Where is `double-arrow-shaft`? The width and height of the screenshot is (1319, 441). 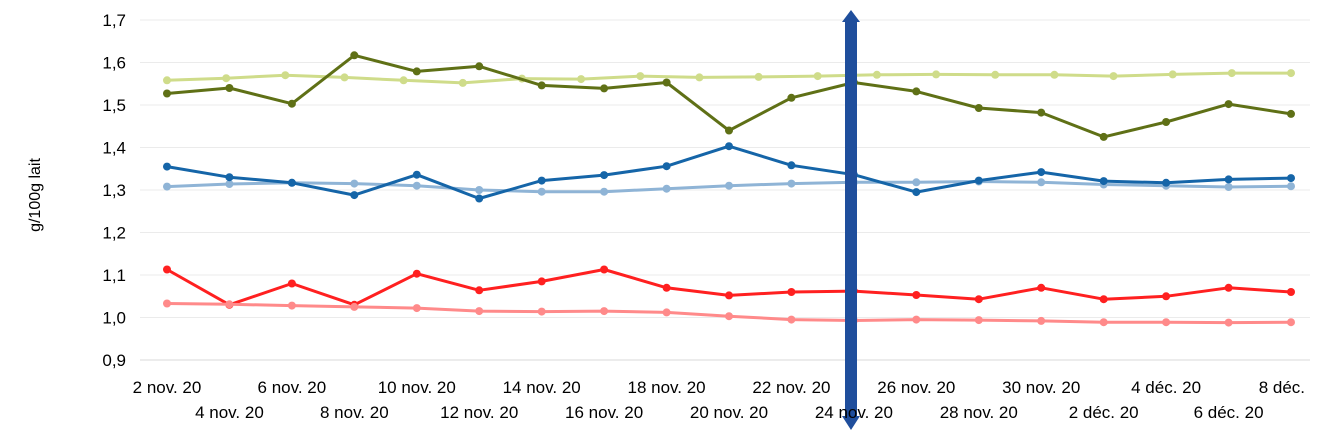 double-arrow-shaft is located at coordinates (851, 219).